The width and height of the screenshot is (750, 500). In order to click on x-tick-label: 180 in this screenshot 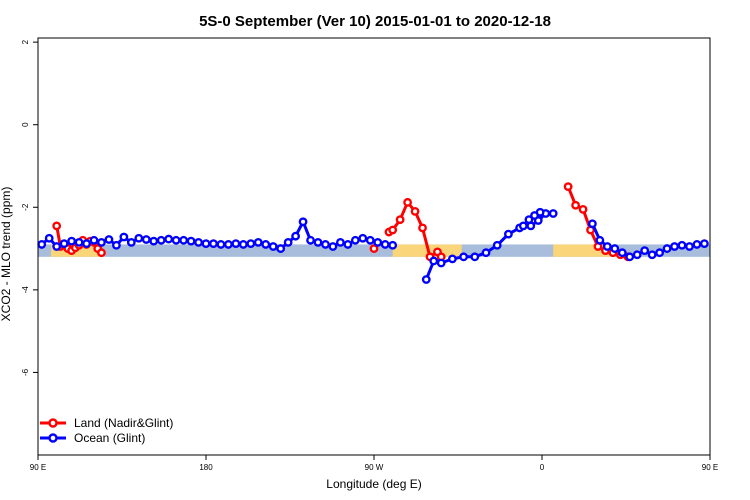, I will do `click(206, 467)`.